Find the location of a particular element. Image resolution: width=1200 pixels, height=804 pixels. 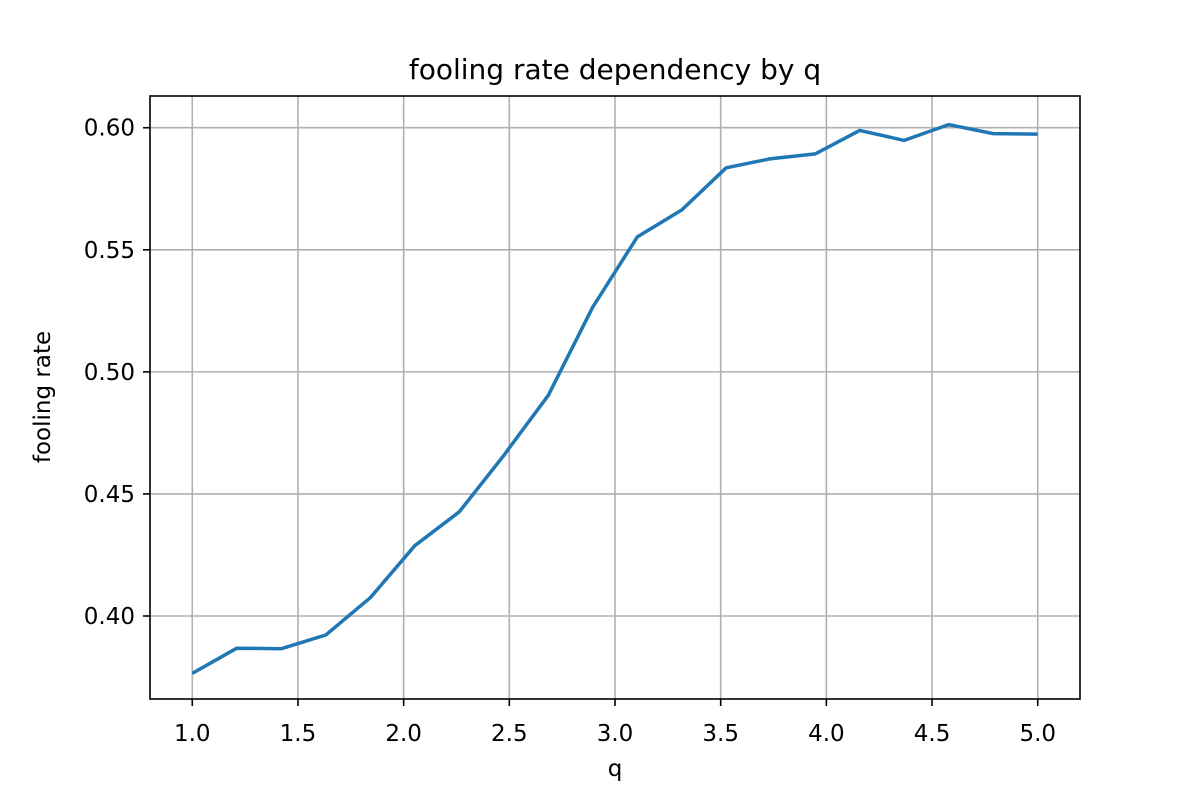

y-tick-label: 0.40 is located at coordinates (109, 617).